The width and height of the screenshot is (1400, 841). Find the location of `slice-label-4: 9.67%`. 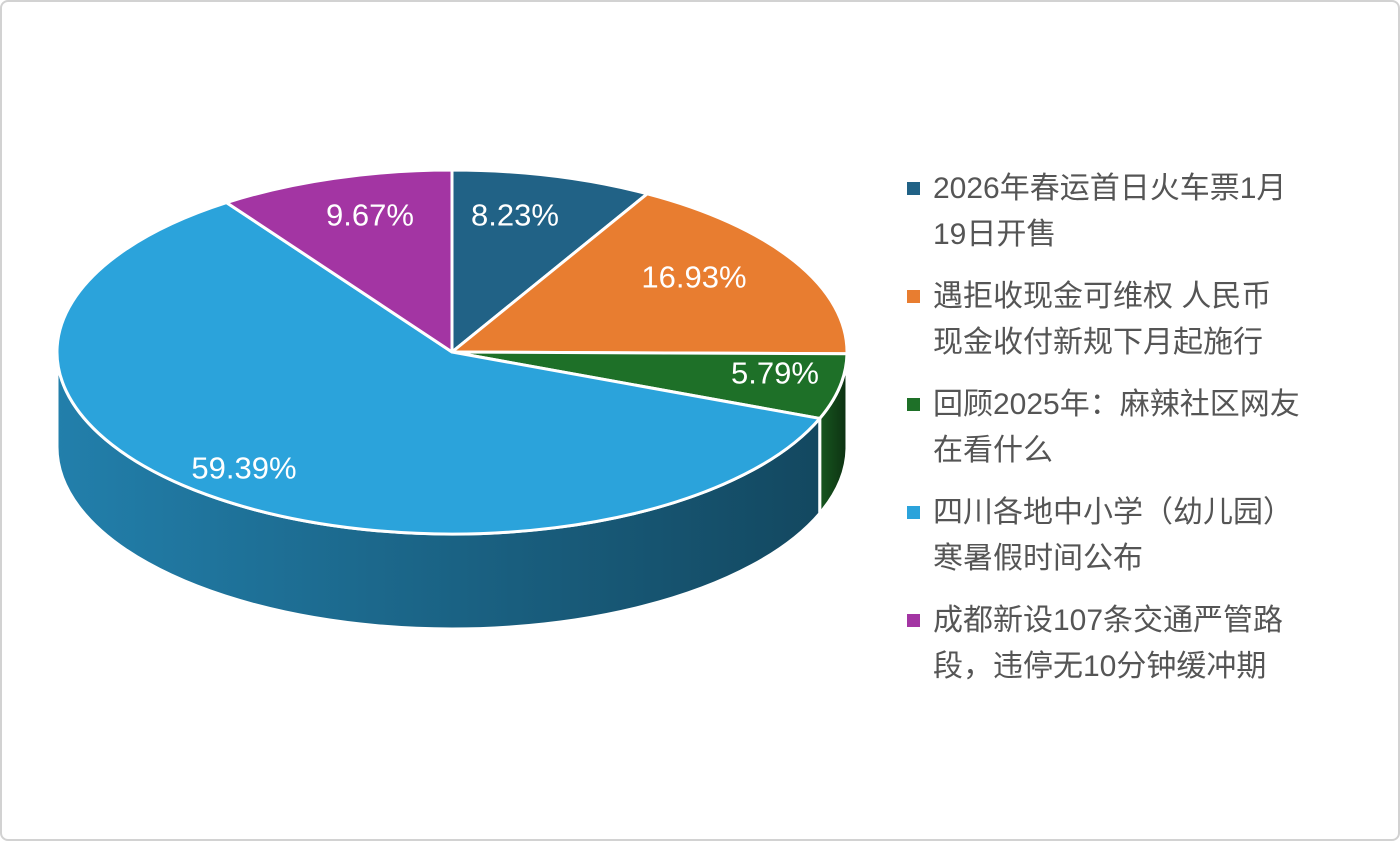

slice-label-4: 9.67% is located at coordinates (370, 215).